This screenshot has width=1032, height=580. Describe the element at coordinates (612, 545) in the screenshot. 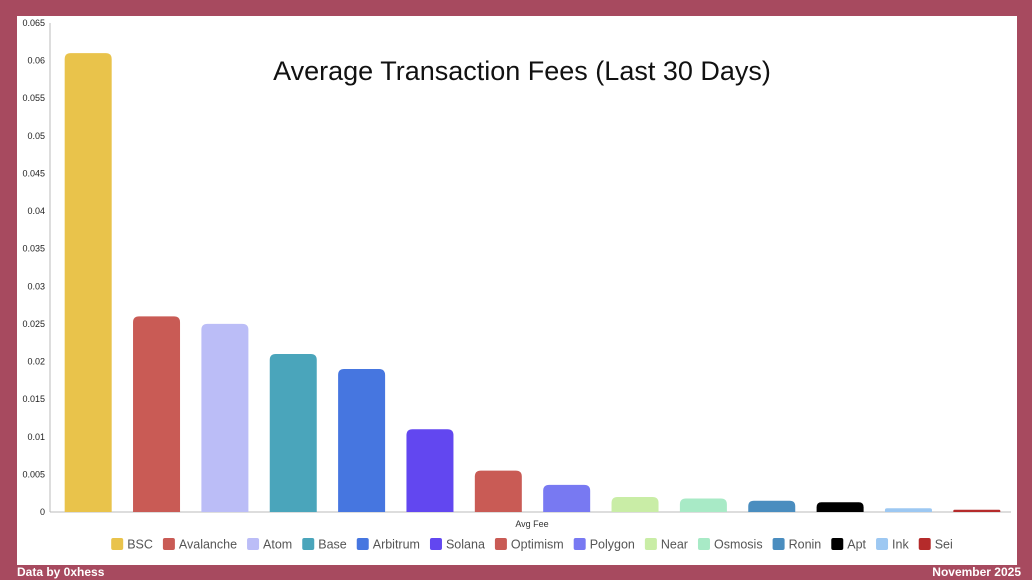

I see `legend-label: Polygon` at that location.